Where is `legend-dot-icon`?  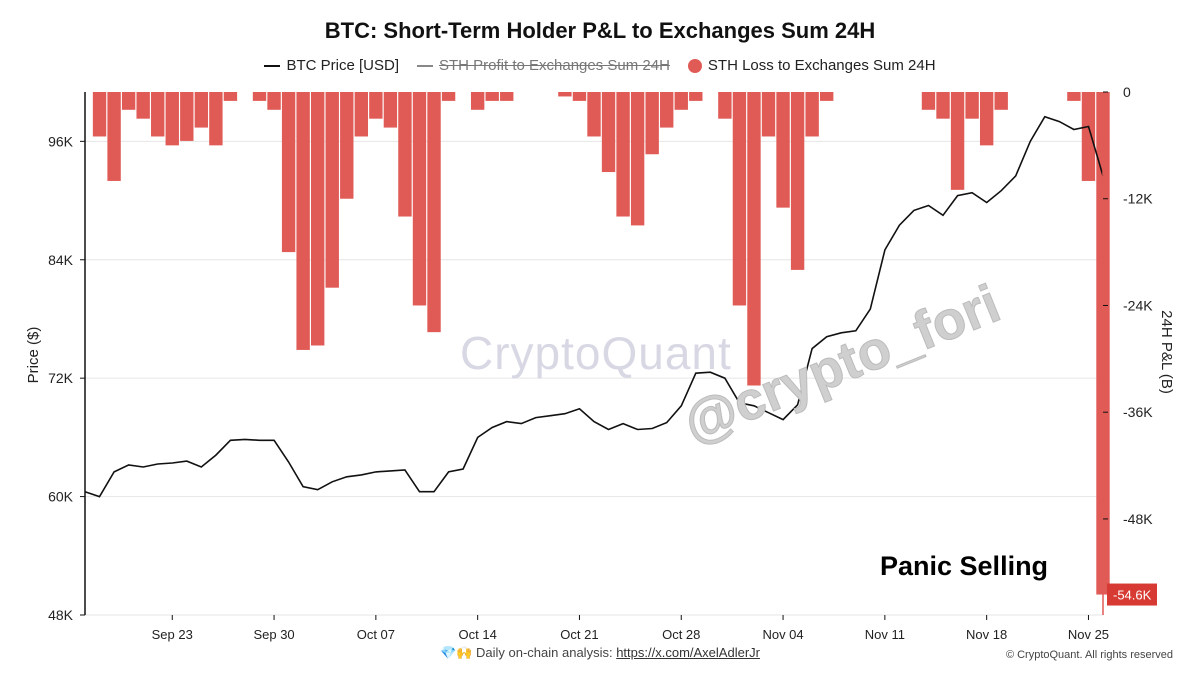
legend-dot-icon is located at coordinates (694, 65).